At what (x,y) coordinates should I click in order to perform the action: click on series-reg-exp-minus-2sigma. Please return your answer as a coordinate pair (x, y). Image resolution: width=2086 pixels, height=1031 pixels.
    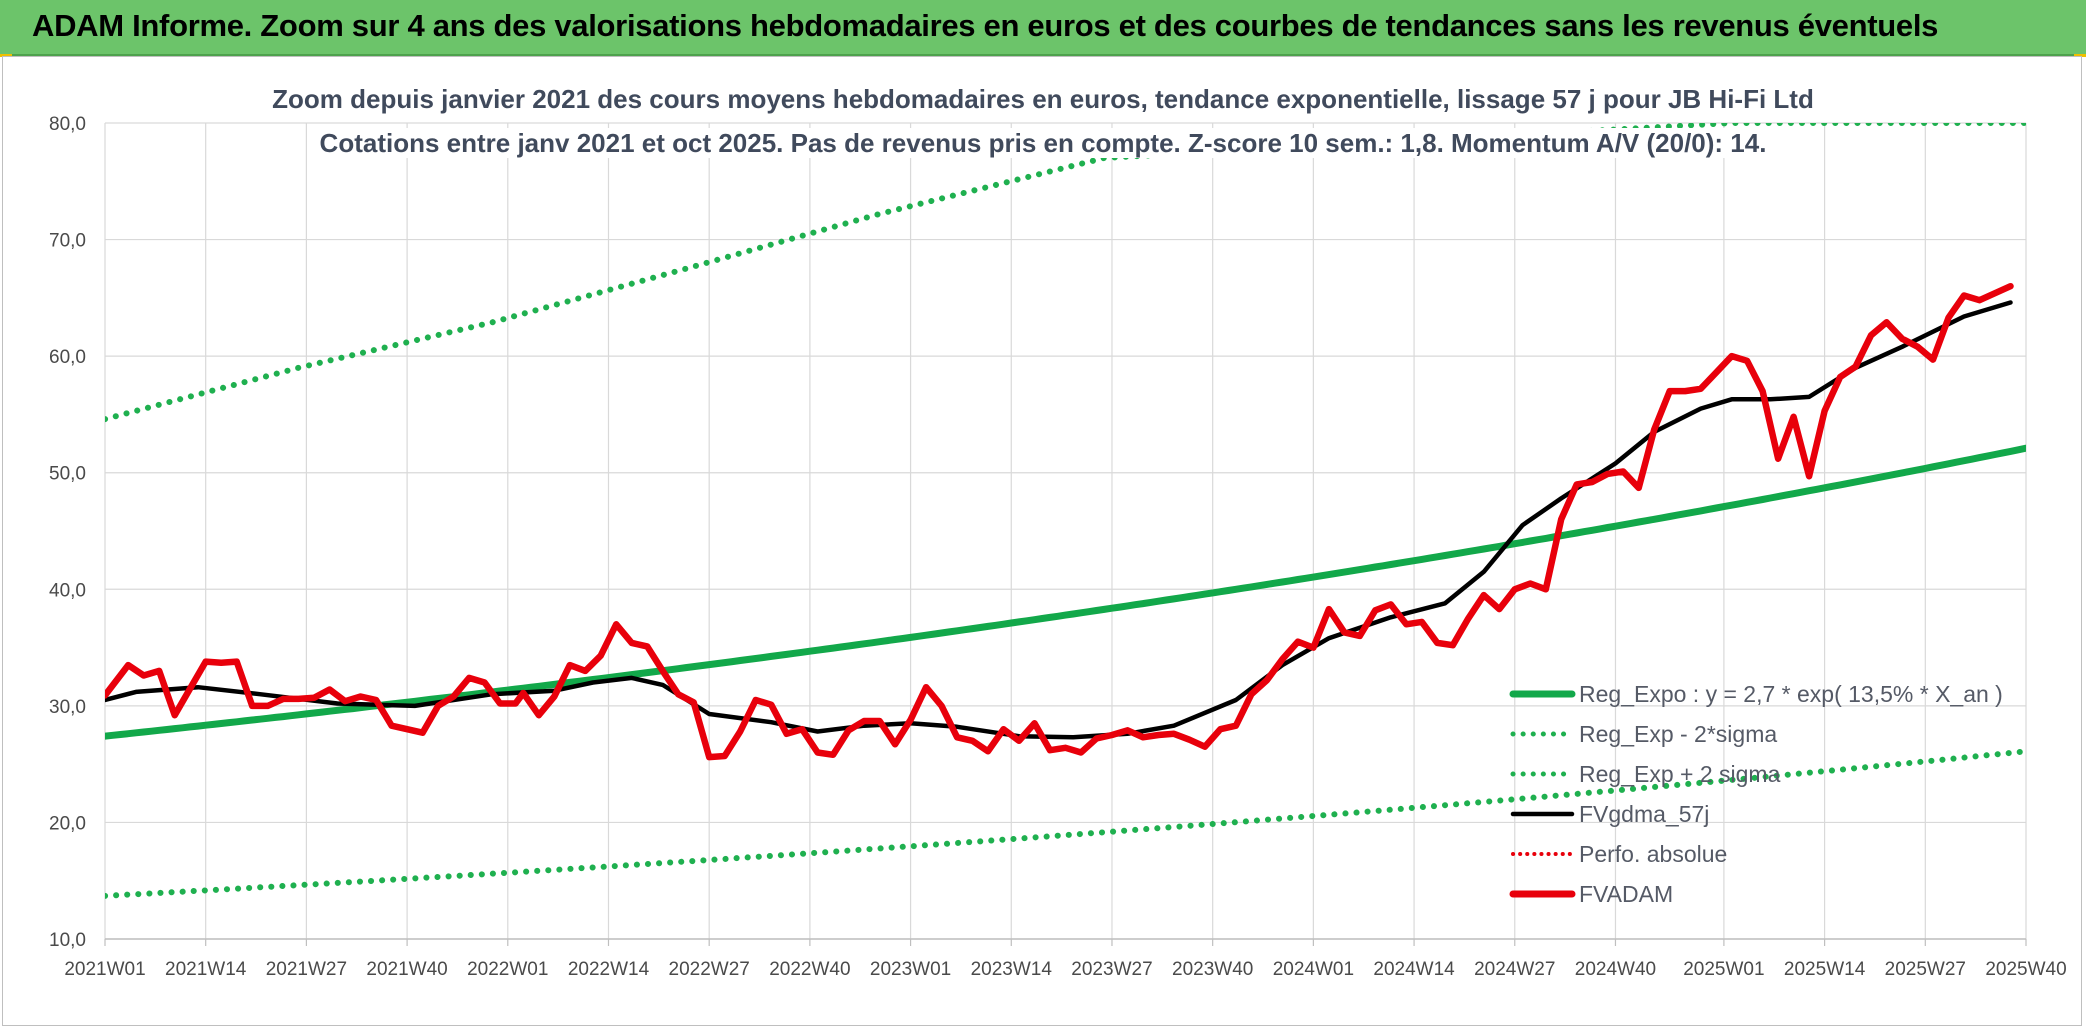
    Looking at the image, I should click on (1065, 823).